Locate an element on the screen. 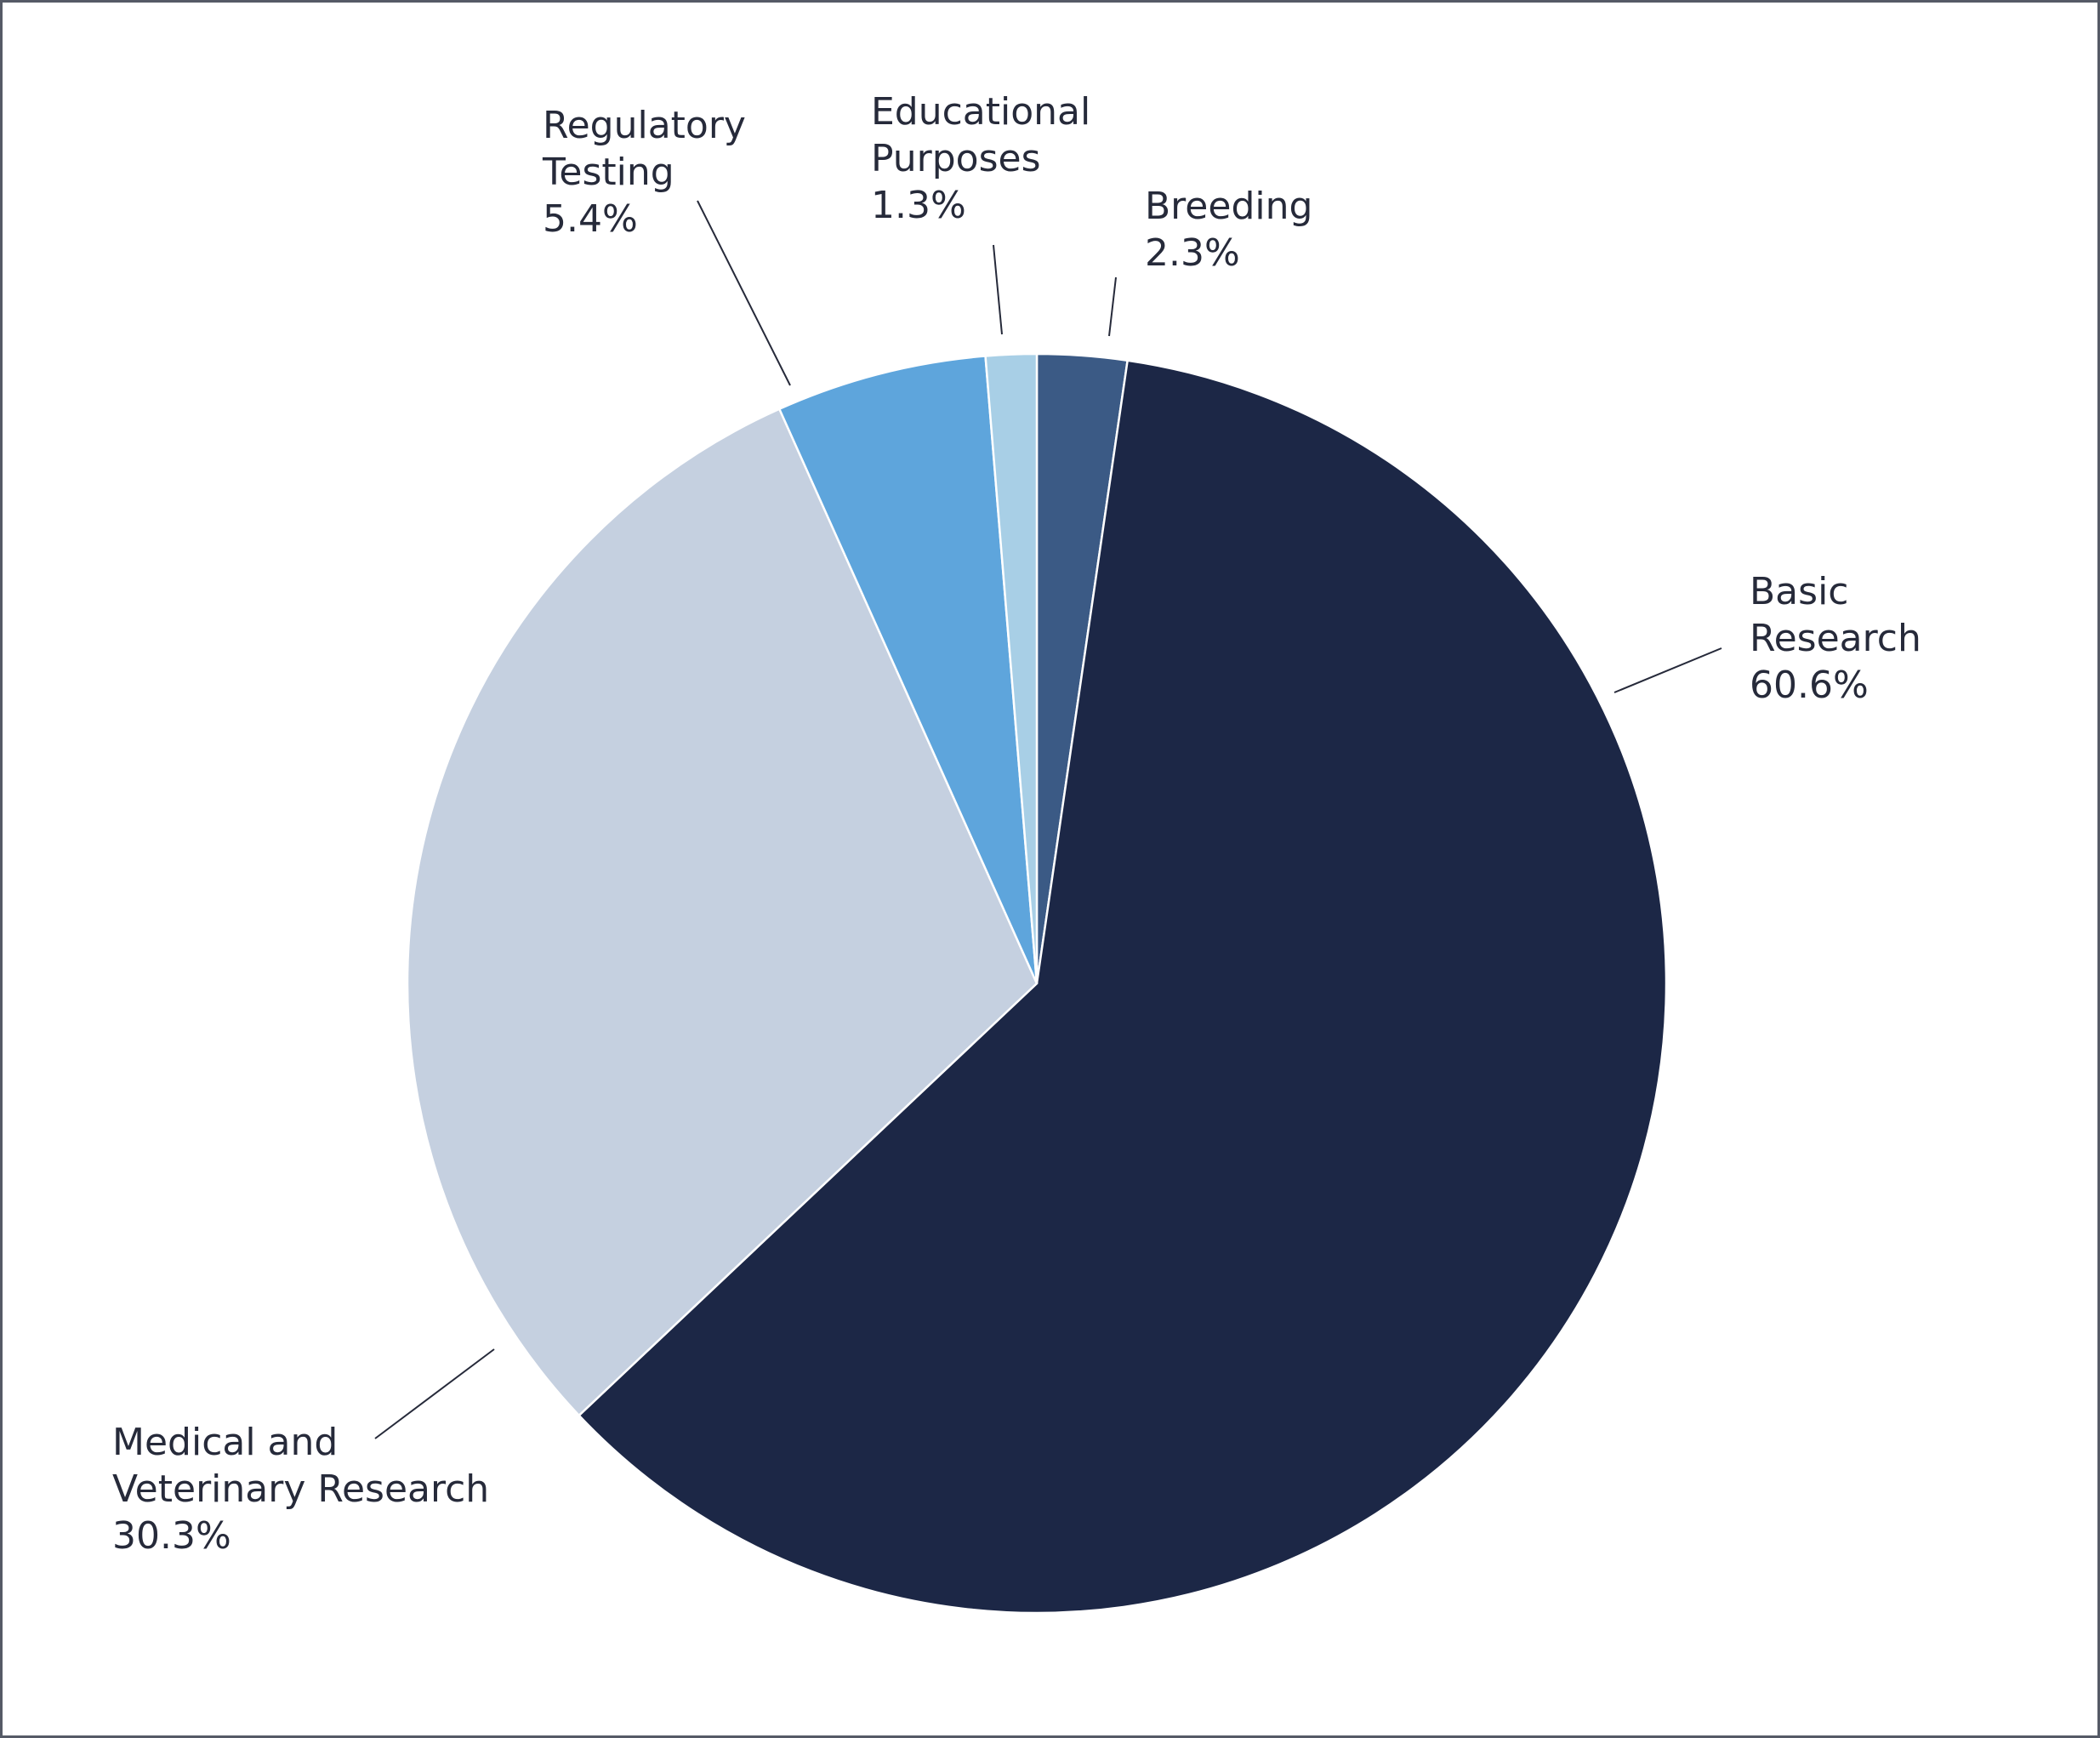 The image size is (2100, 1738). slice-label-basic-research: Basic Research 60.6% is located at coordinates (1835, 638).